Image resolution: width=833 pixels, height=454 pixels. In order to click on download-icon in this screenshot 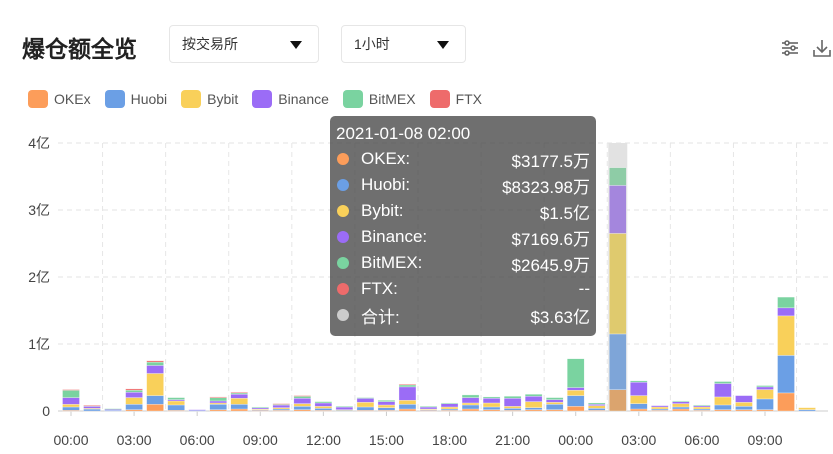, I will do `click(822, 48)`.